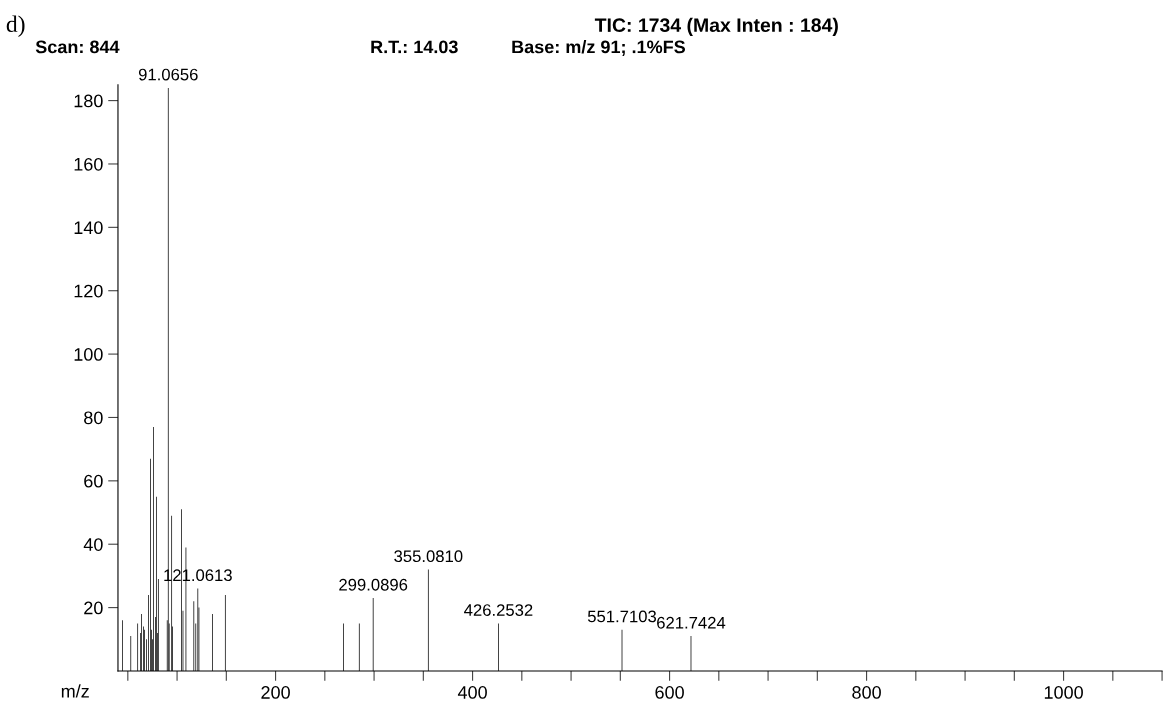  What do you see at coordinates (428, 556) in the screenshot?
I see `annotation: 355.0810` at bounding box center [428, 556].